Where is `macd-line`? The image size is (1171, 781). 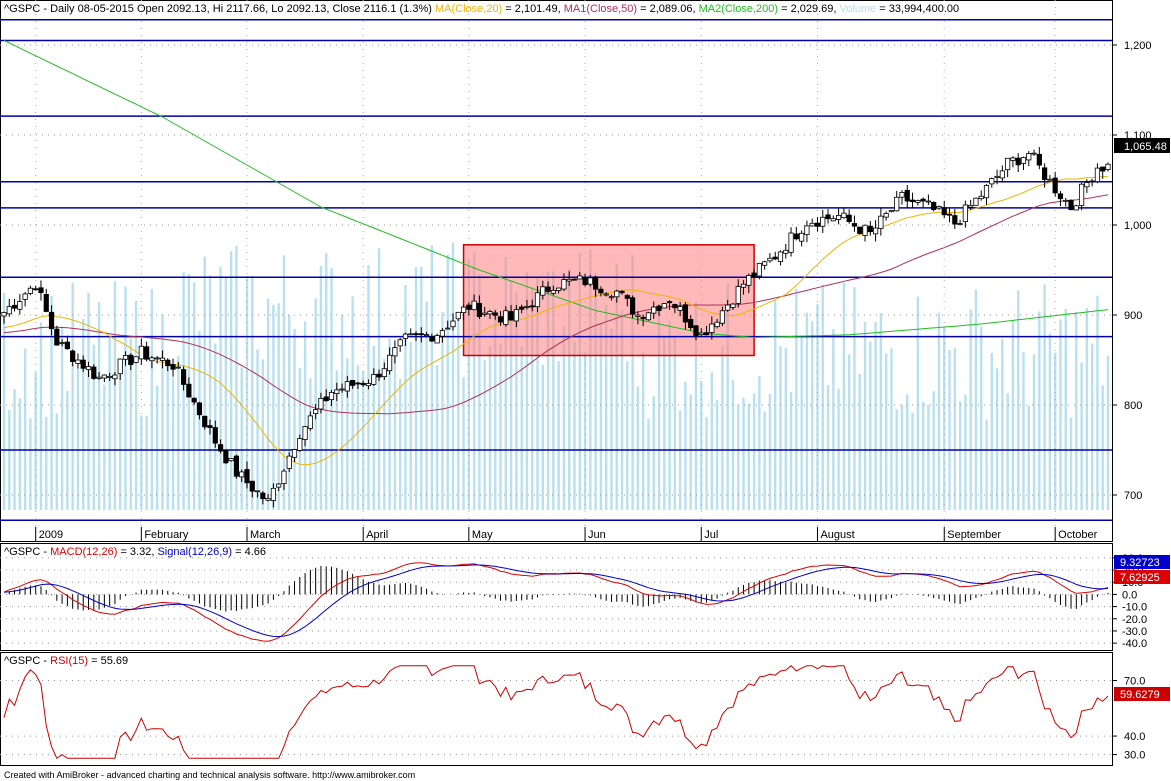
macd-line is located at coordinates (556, 602).